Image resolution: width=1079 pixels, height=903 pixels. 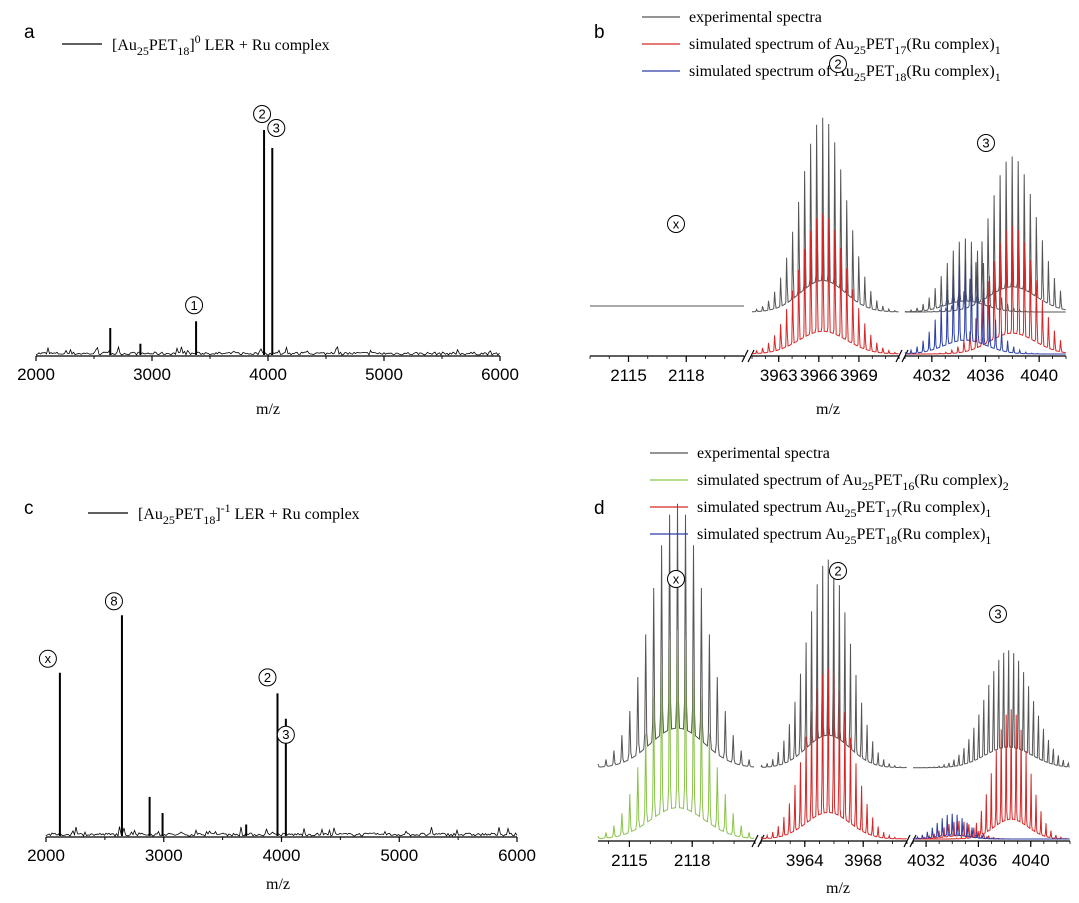 I want to click on legend-a: [Au25PET18]0 LER + Ru complex, so click(x=196, y=45).